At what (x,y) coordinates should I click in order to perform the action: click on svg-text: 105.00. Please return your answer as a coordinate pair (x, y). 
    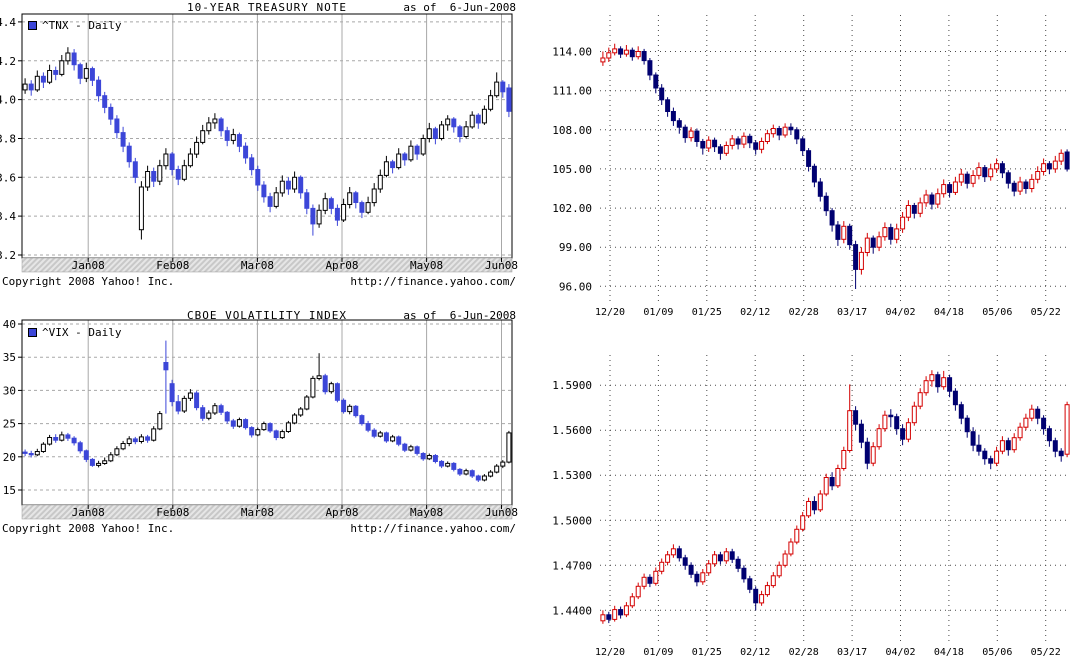
    Looking at the image, I should click on (572, 169).